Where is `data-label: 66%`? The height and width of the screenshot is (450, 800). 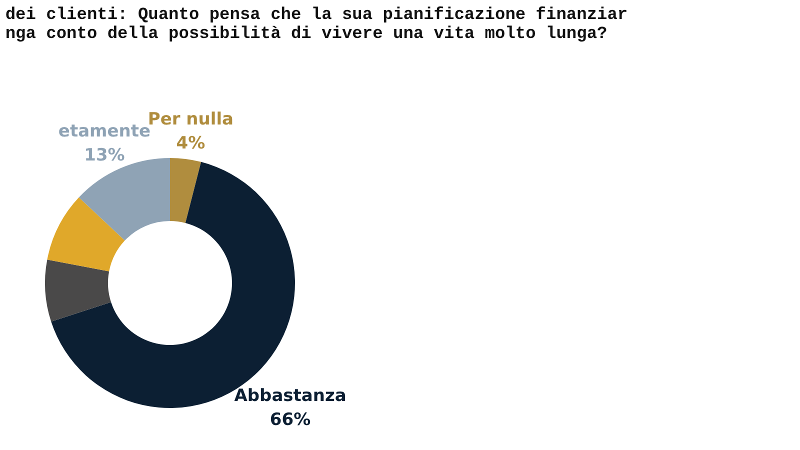 data-label: 66% is located at coordinates (290, 420).